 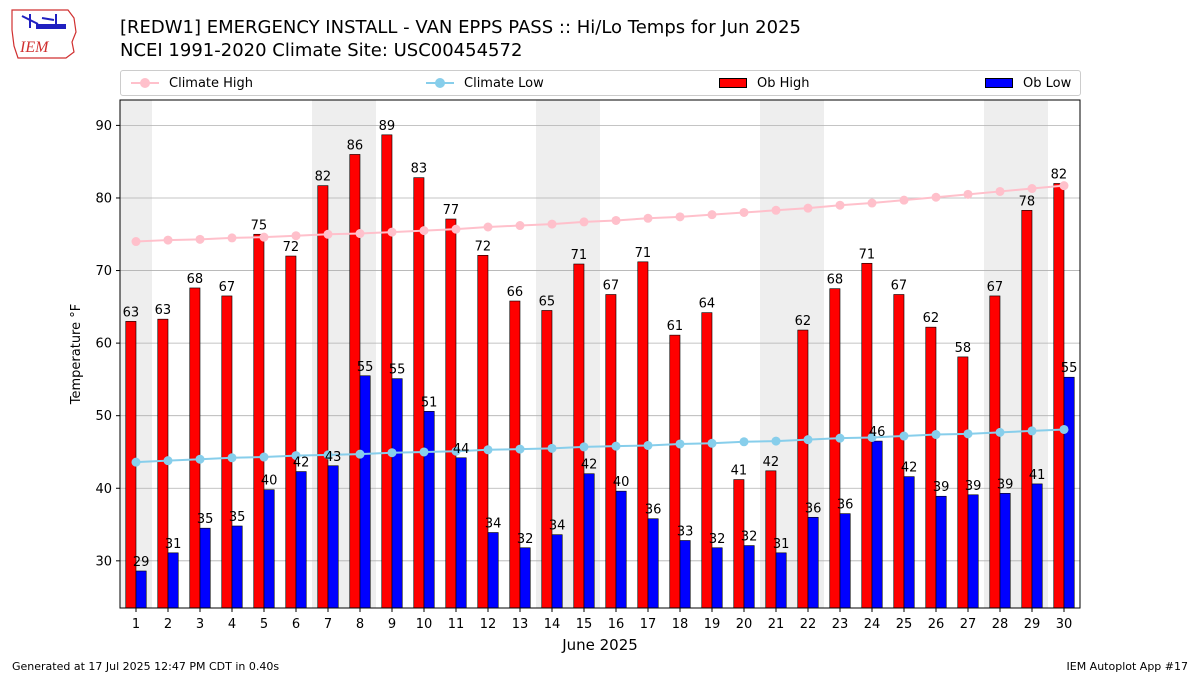 What do you see at coordinates (333, 457) in the screenshot?
I see `ob-low-label: 43` at bounding box center [333, 457].